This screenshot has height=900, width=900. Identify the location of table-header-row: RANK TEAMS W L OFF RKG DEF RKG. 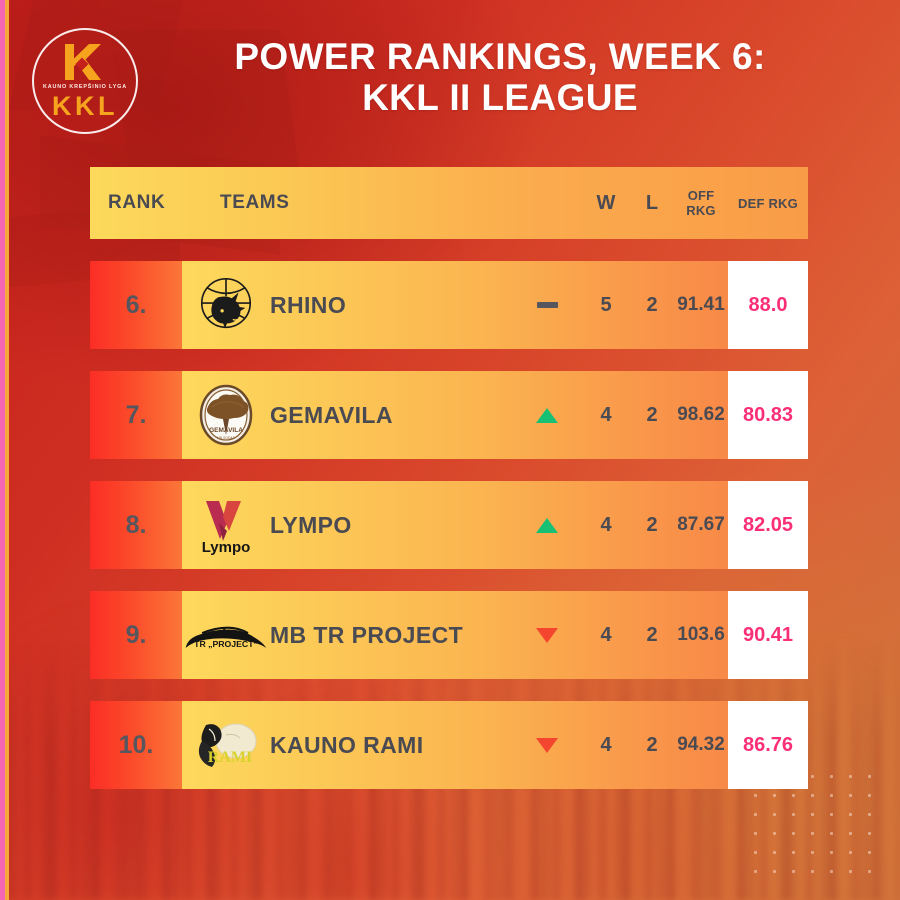
(449, 203).